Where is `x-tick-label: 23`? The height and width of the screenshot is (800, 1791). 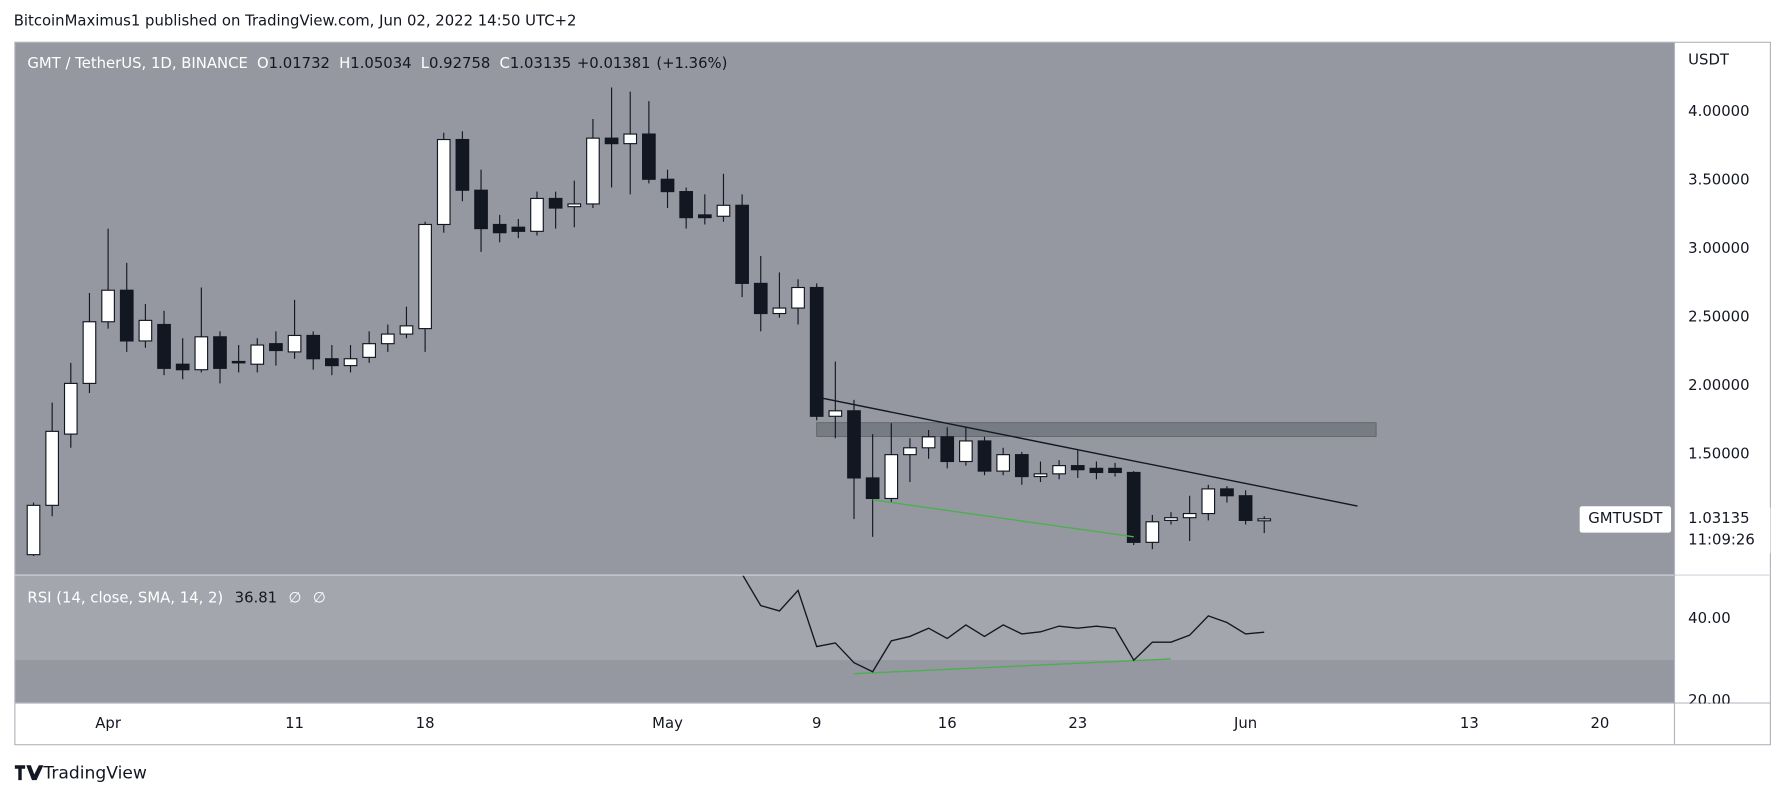 x-tick-label: 23 is located at coordinates (1077, 723).